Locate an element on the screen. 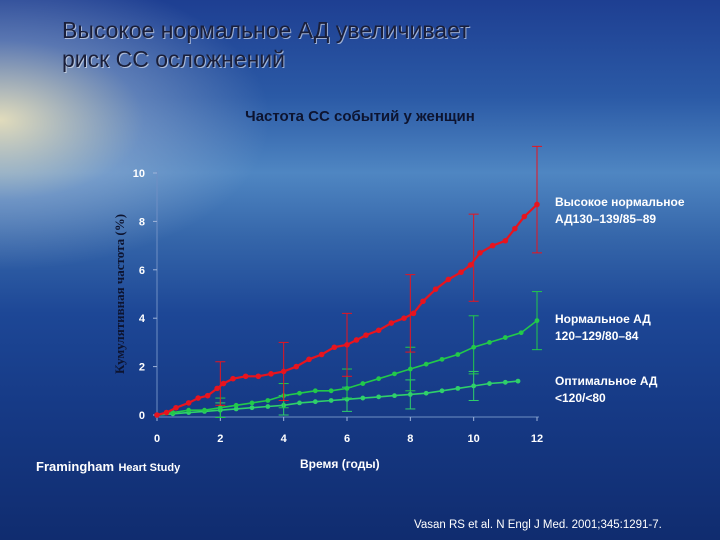  y-axis-label: Кумулятивная частота (%) is located at coordinates (119, 294).